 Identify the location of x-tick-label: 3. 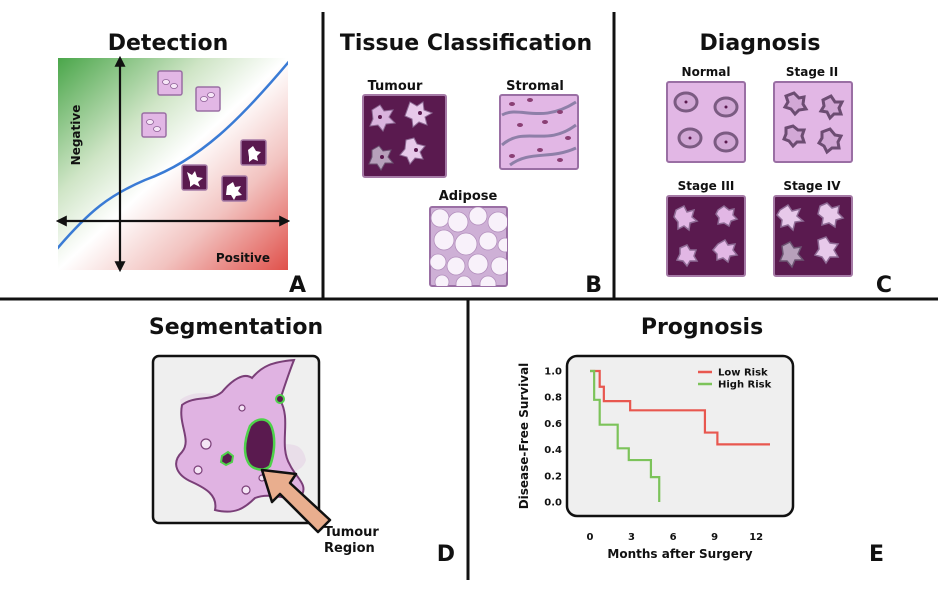
(631, 537).